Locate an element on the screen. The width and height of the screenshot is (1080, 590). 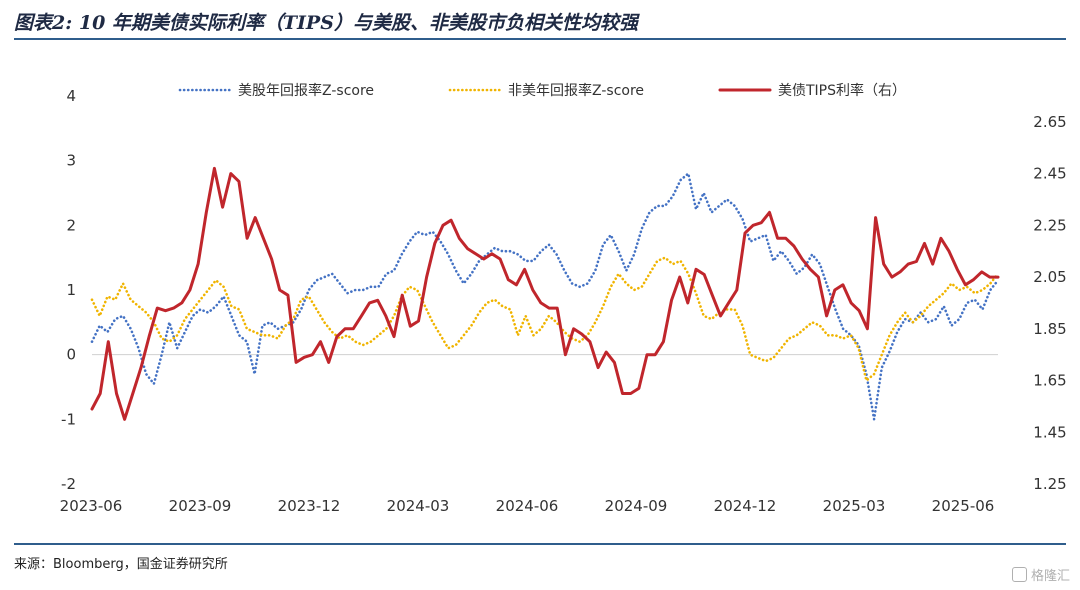
x-tick-label: 2024-12 is located at coordinates (745, 506).